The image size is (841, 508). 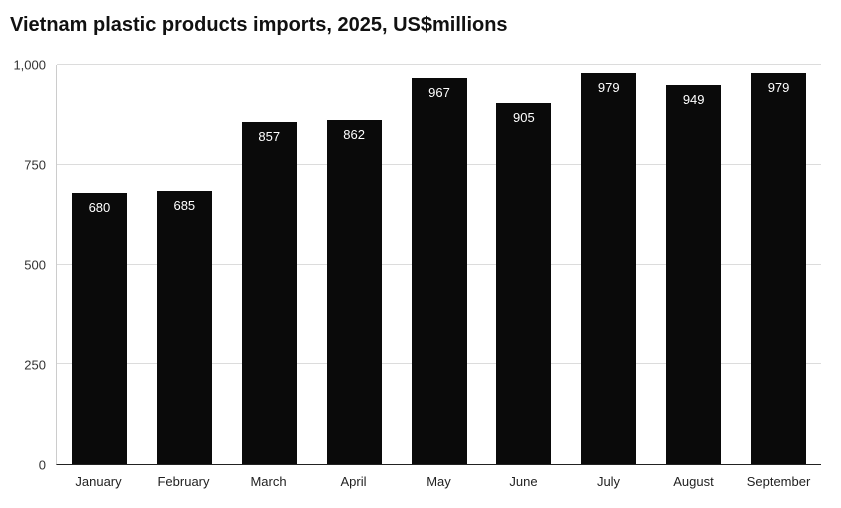 I want to click on x-axis-label: June, so click(x=523, y=481).